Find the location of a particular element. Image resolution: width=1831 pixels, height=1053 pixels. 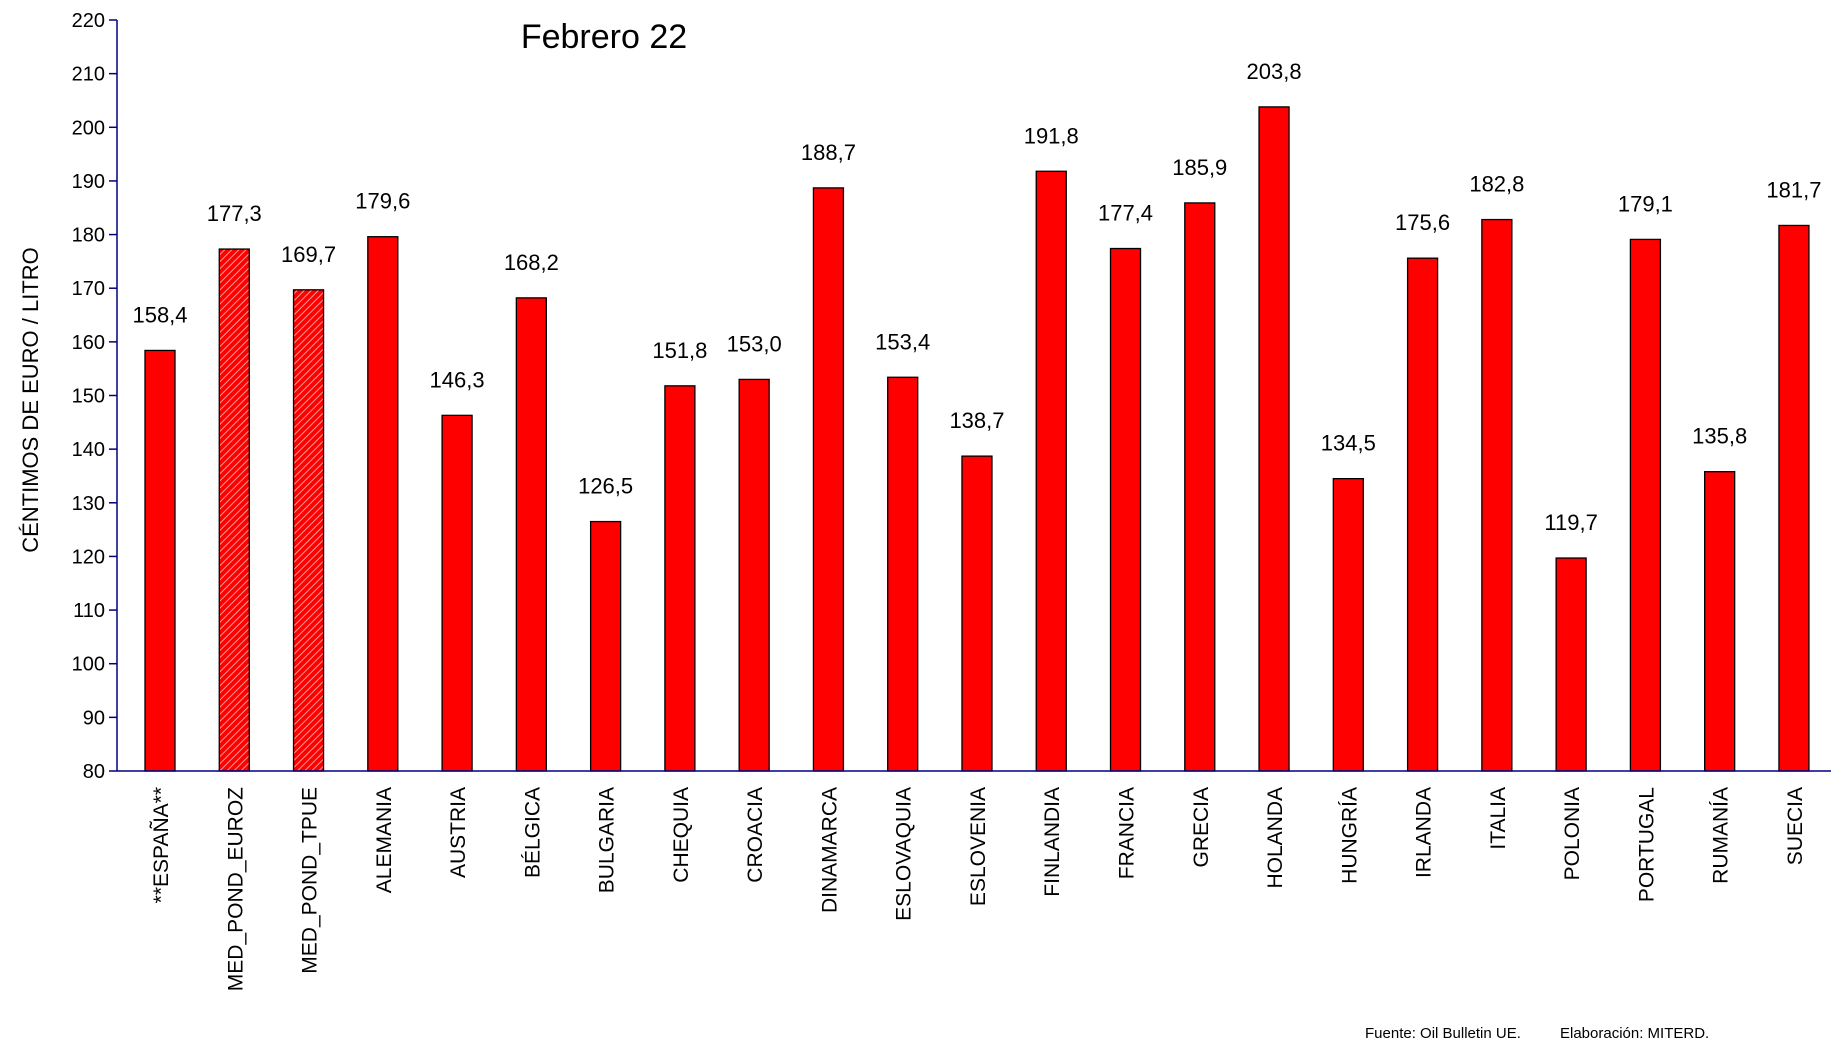

x-tick-label: HOLANDA is located at coordinates (1275, 838).